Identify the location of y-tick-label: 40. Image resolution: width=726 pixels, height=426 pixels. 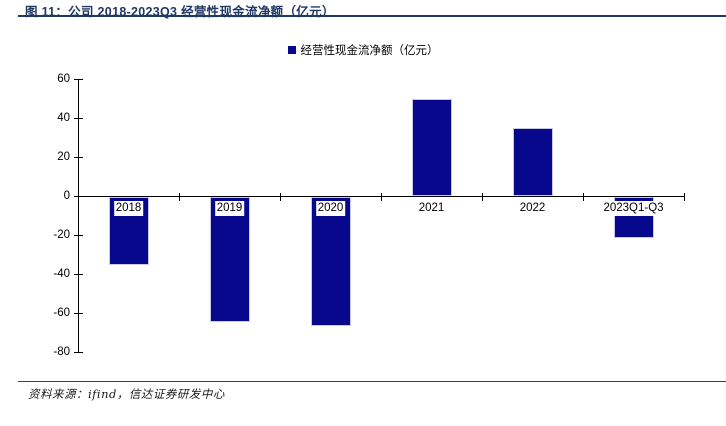
(63, 118).